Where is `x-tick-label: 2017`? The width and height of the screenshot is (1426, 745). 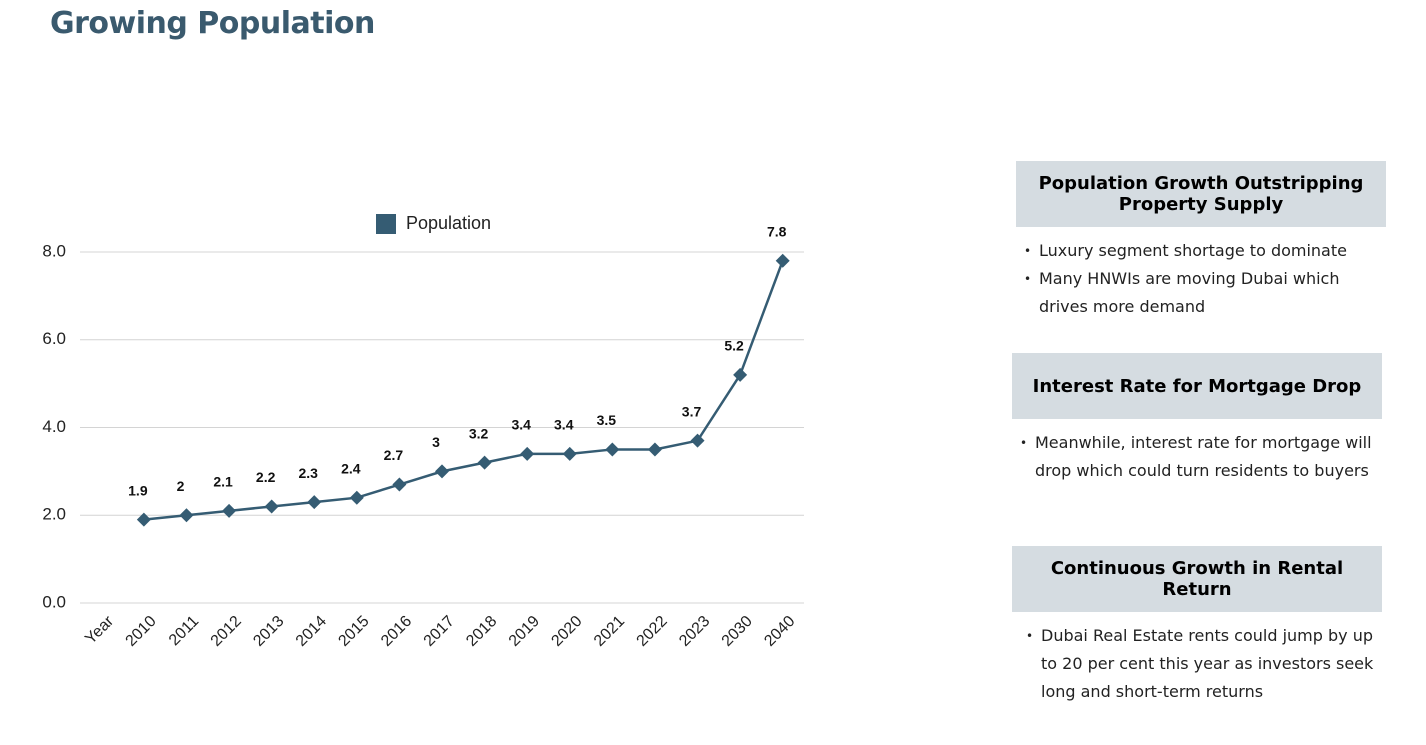
x-tick-label: 2017 is located at coordinates (439, 631).